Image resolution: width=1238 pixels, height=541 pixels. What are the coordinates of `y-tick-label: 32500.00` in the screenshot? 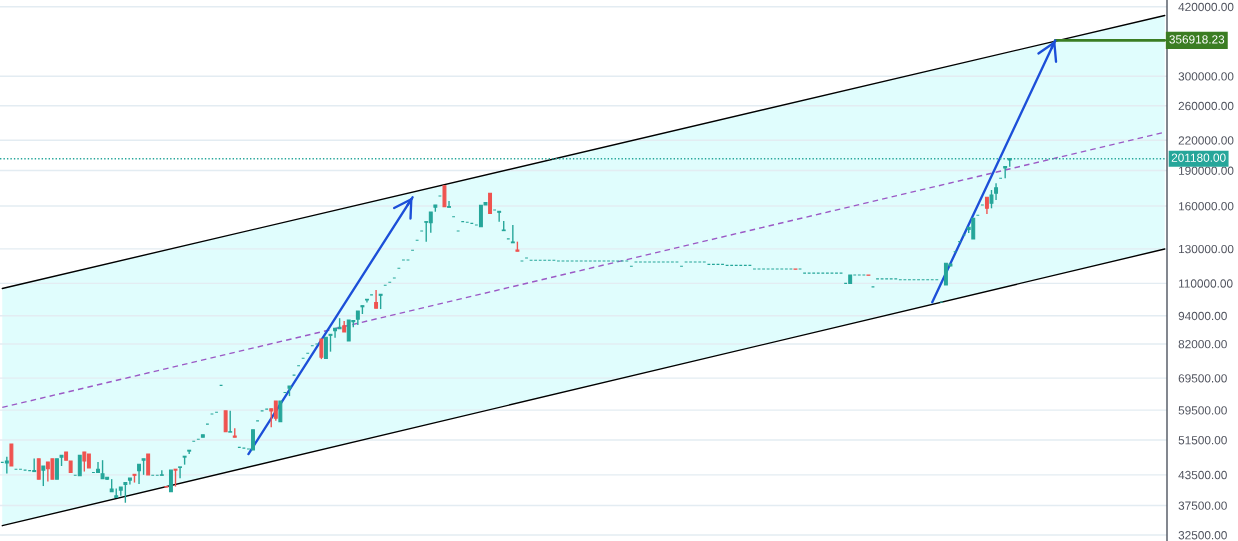 It's located at (1202, 535).